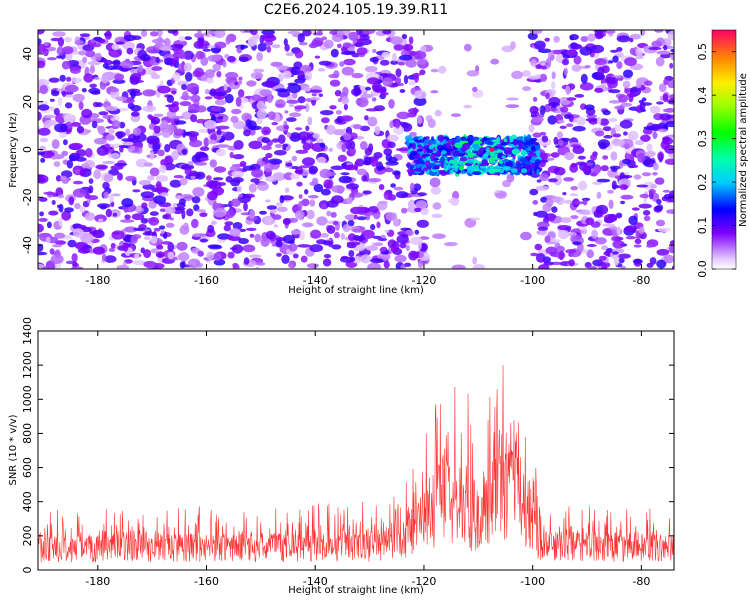 The width and height of the screenshot is (750, 600). I want to click on y-tick-label: 400, so click(27, 501).